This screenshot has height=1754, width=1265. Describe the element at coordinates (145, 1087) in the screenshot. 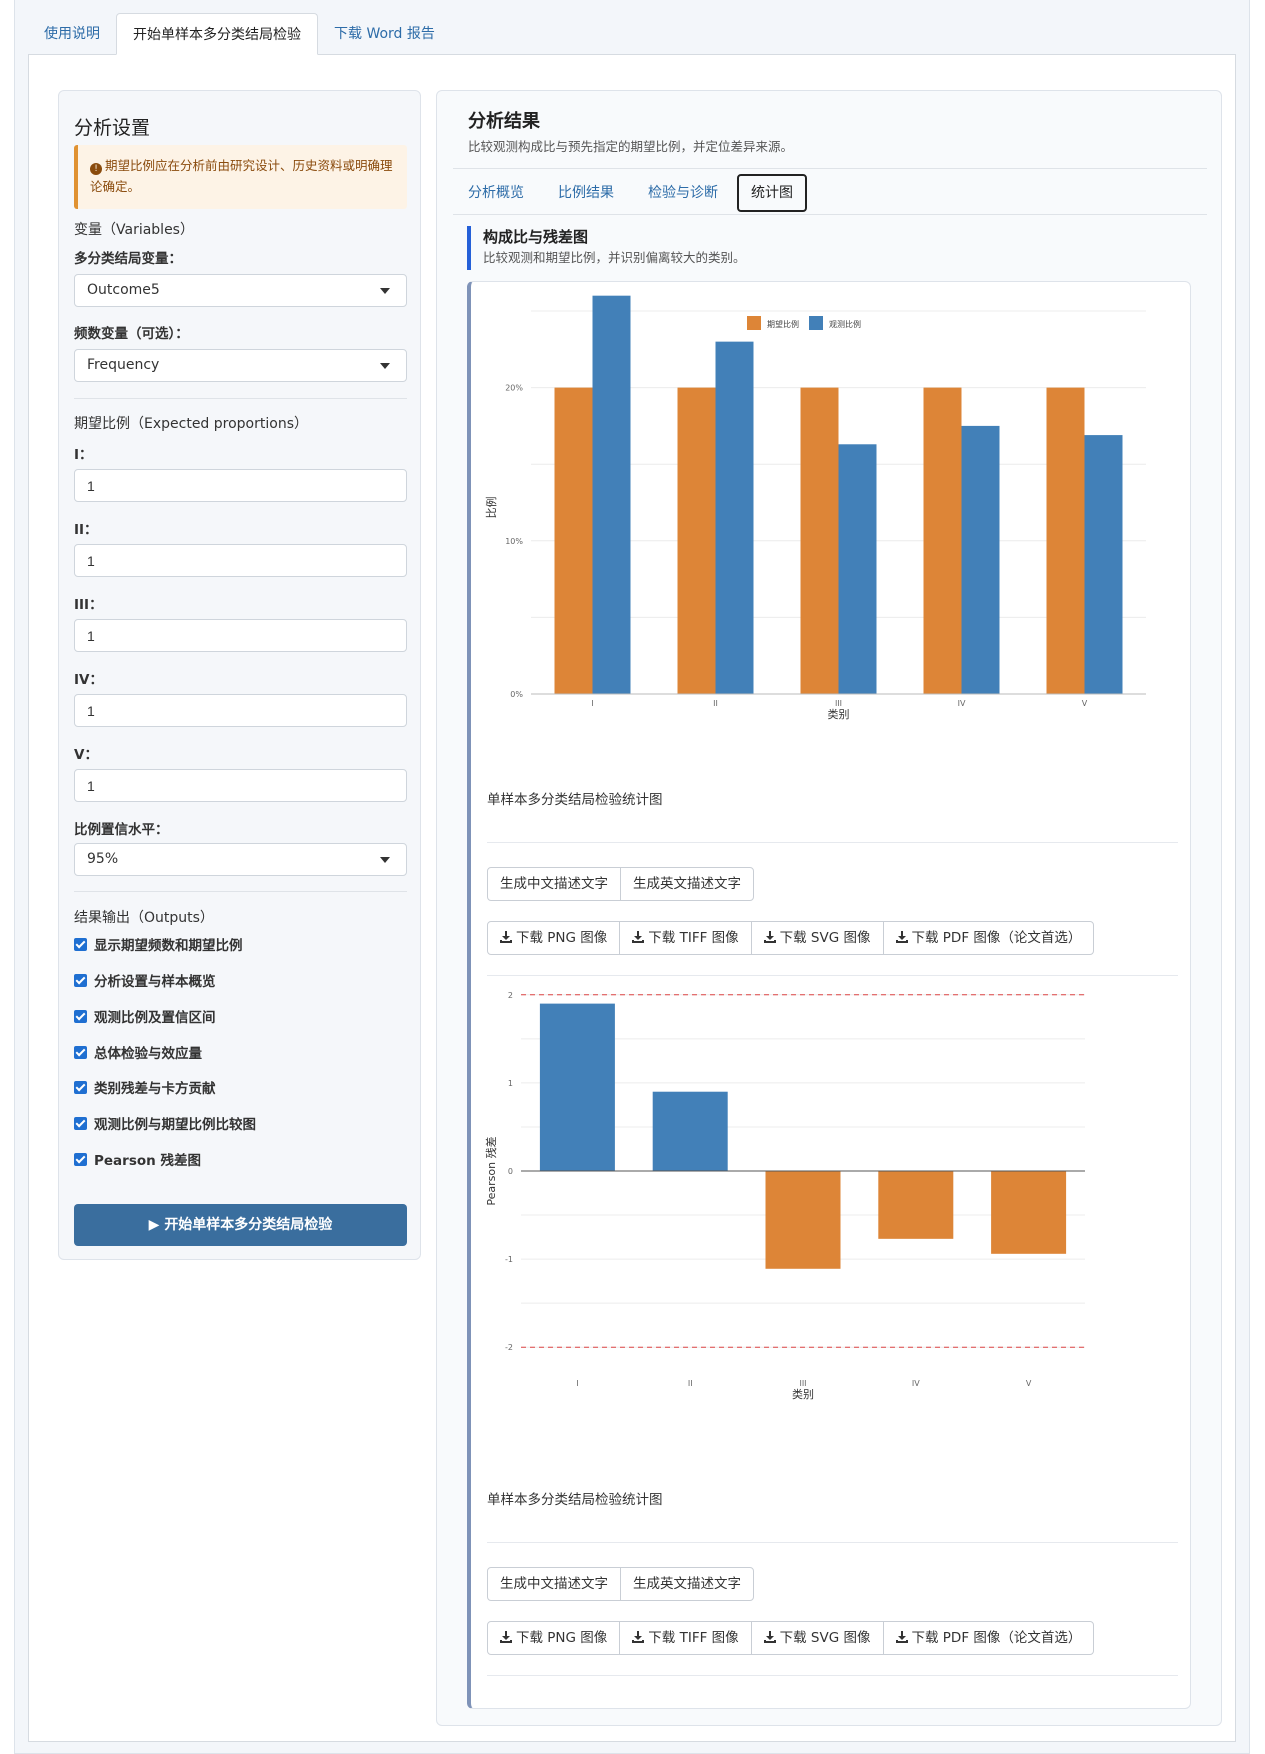

I see `output-checkbox-5: 类别残差与卡方贡献` at that location.